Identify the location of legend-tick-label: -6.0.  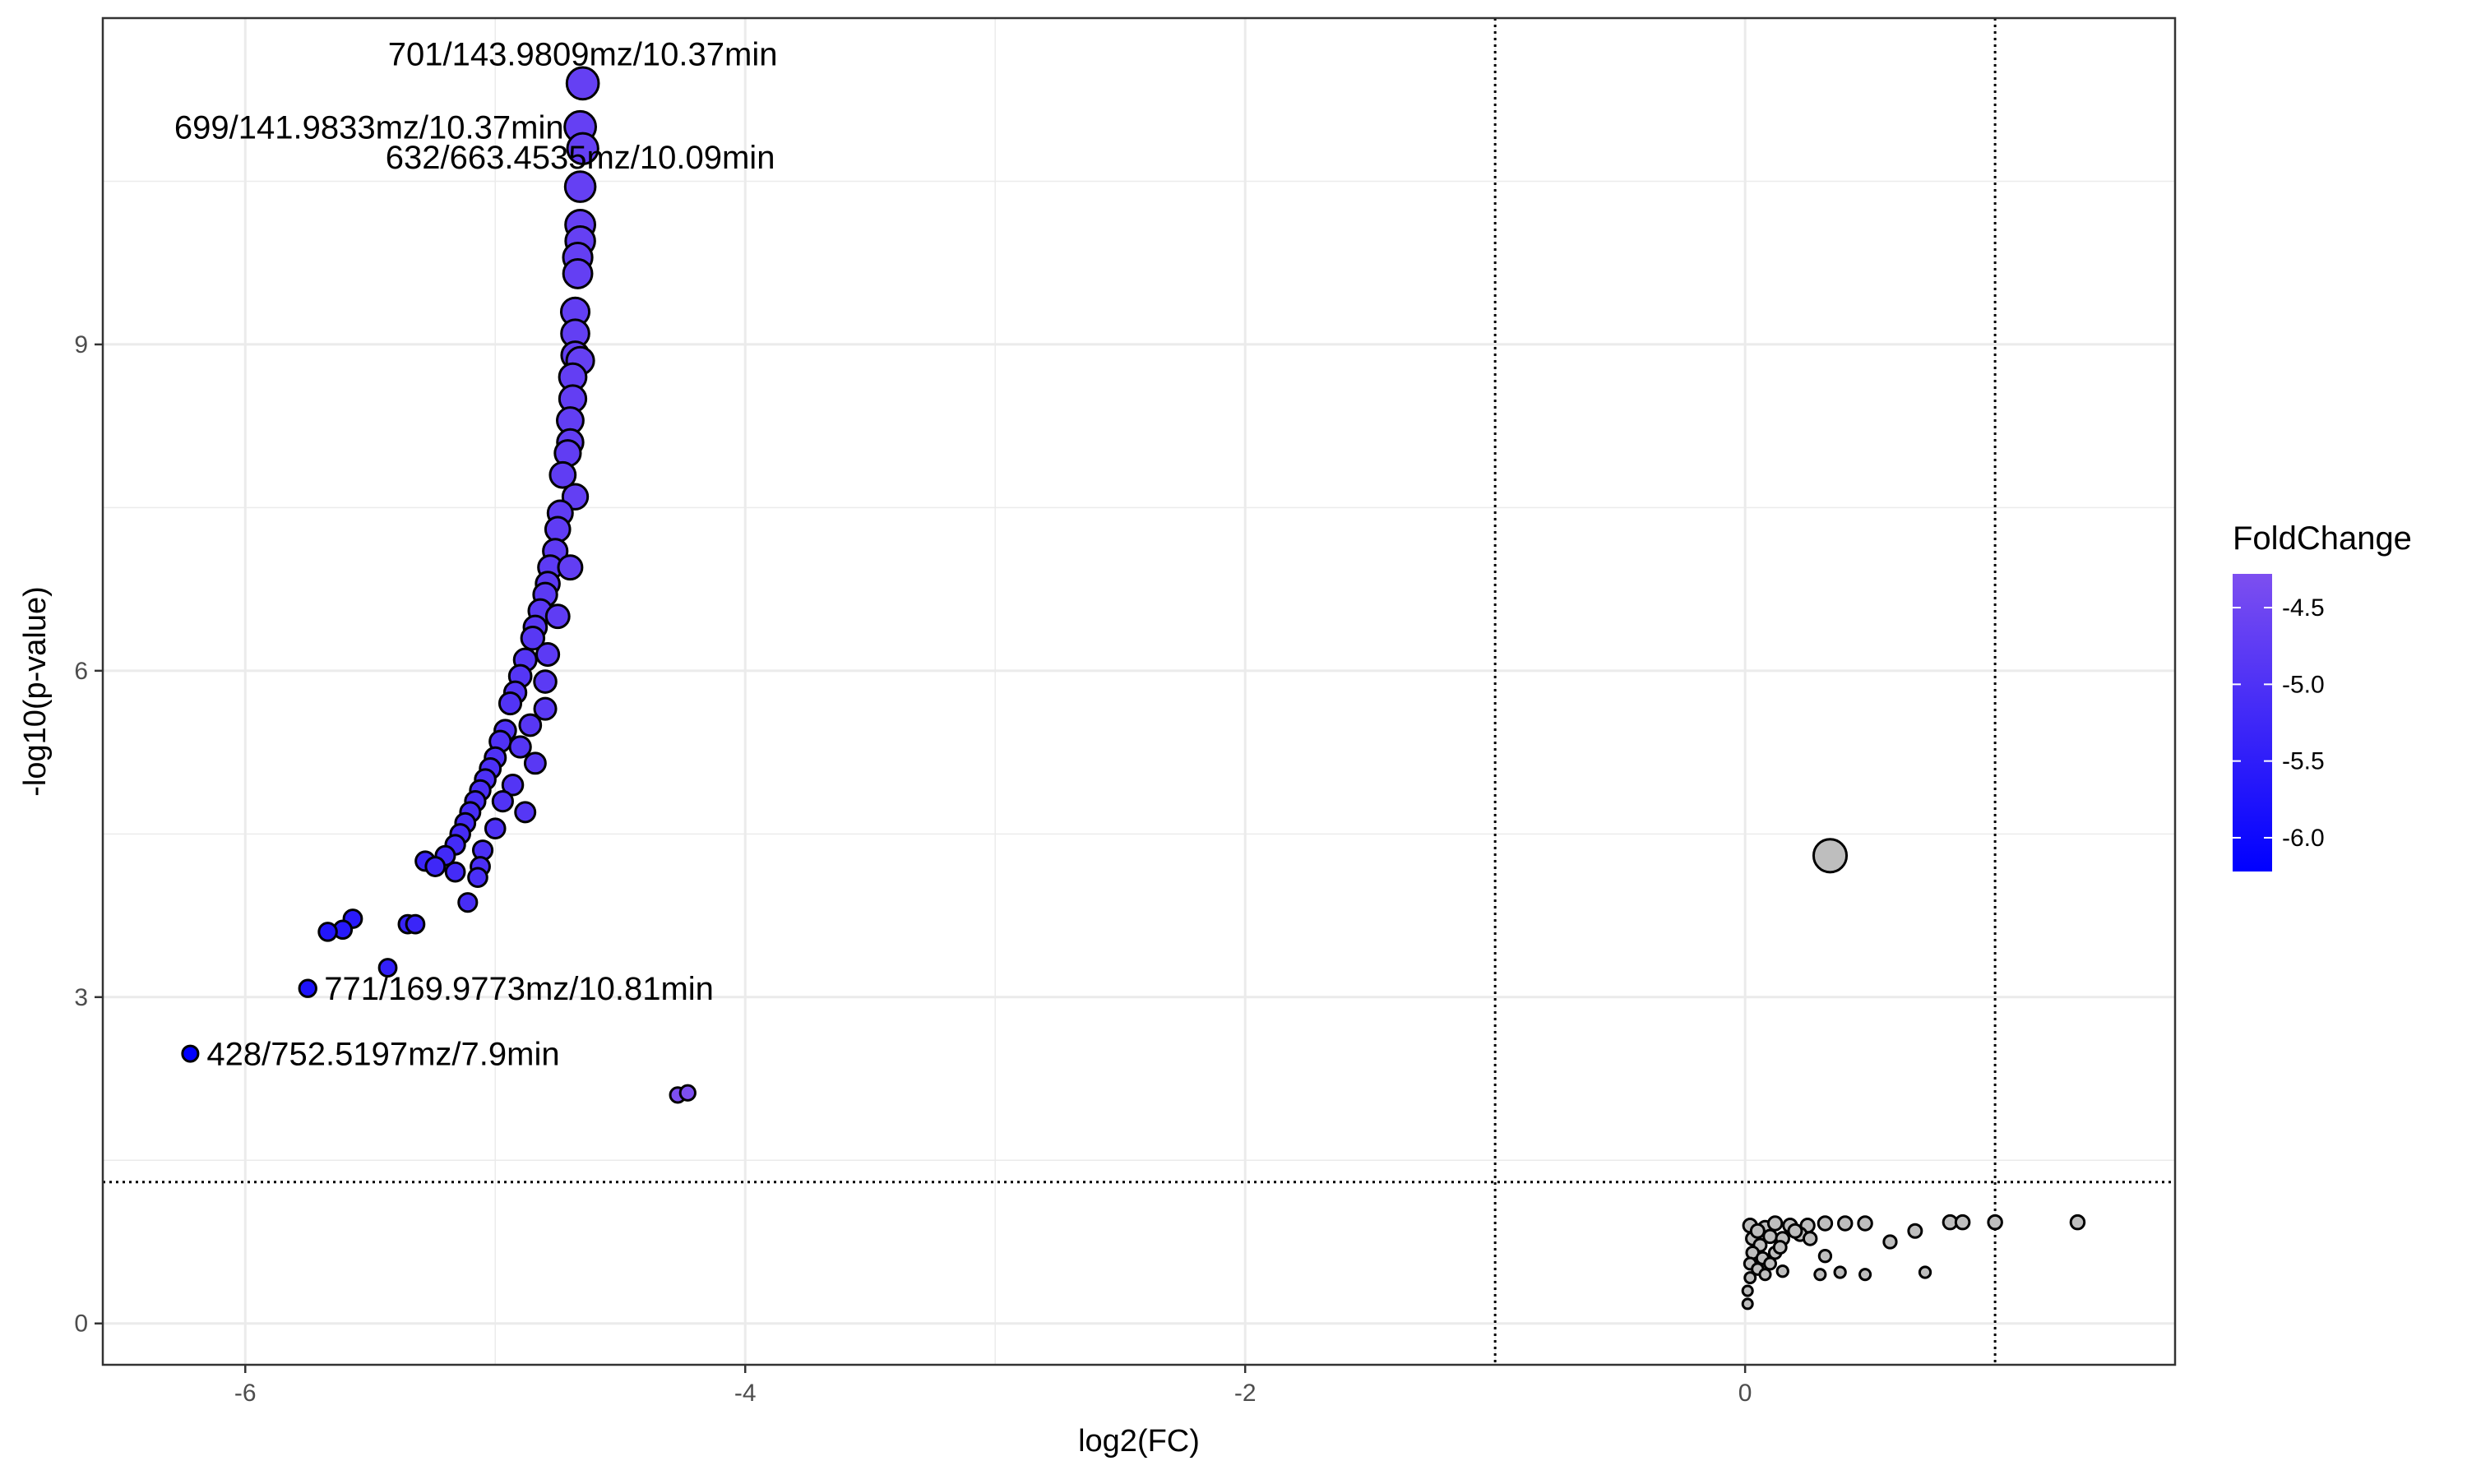
(2303, 839).